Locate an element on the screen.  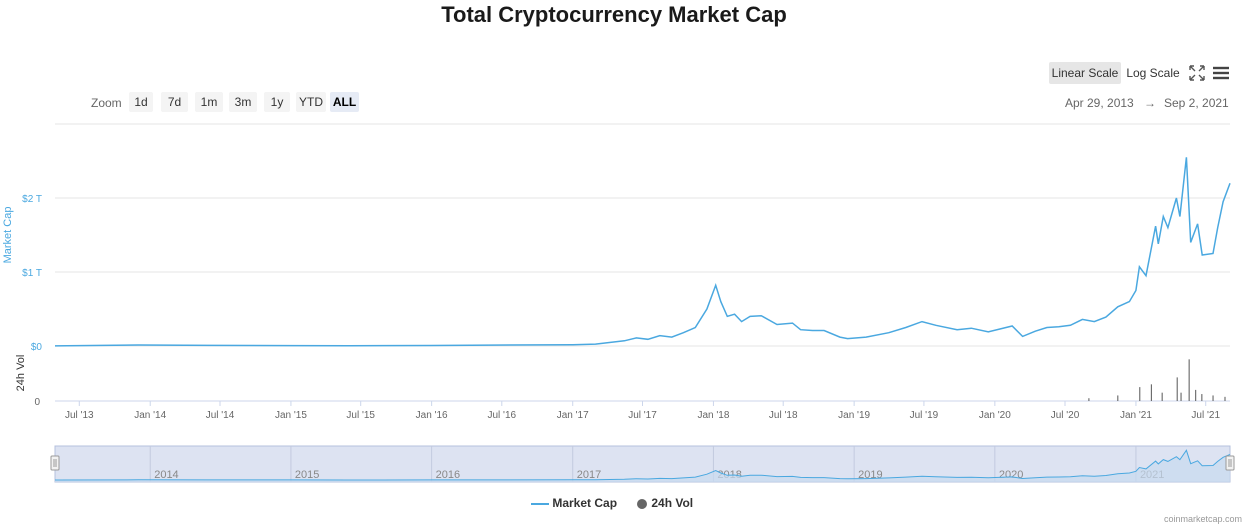
x-tick-label: Jan '21 is located at coordinates (1136, 415).